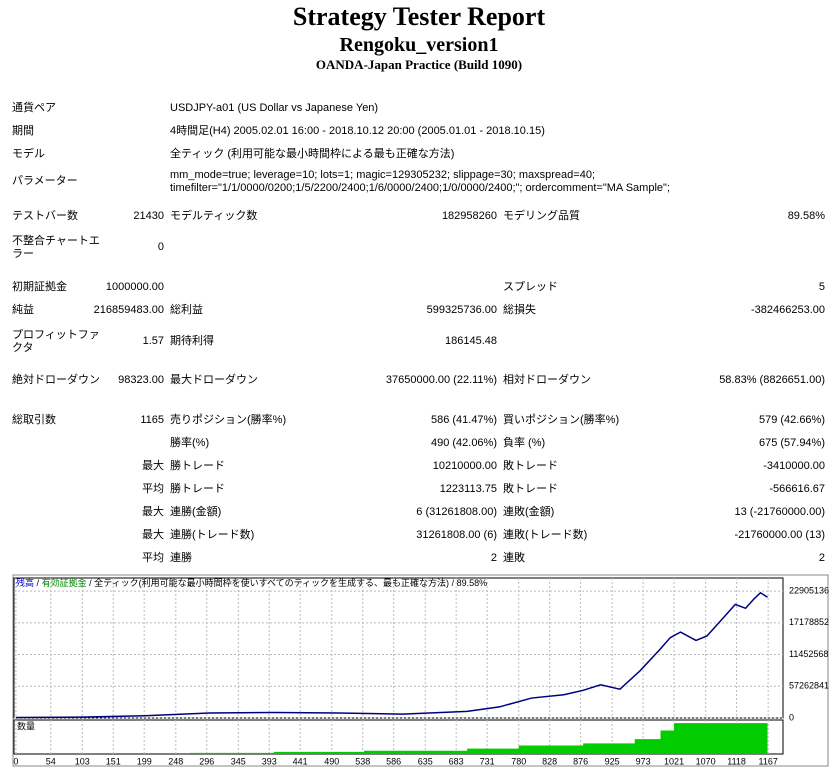 This screenshot has width=838, height=774. Describe the element at coordinates (56, 341) in the screenshot. I see `stat-label: プロフィットファクタ` at that location.